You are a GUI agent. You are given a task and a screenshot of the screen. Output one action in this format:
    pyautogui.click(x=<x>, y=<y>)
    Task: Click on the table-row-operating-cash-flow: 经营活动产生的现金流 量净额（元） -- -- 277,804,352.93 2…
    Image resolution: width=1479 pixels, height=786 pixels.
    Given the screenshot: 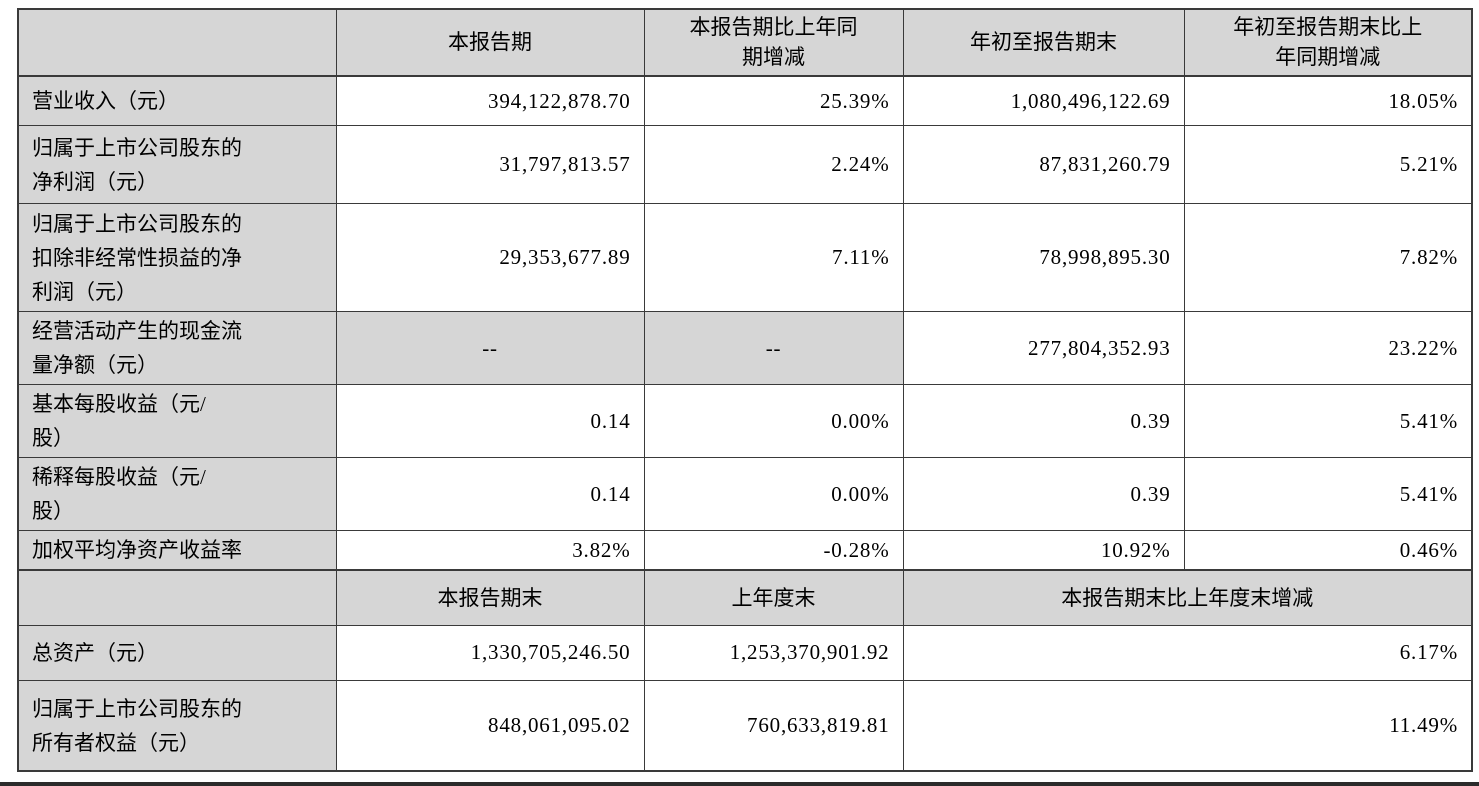 What is the action you would take?
    pyautogui.click(x=745, y=348)
    